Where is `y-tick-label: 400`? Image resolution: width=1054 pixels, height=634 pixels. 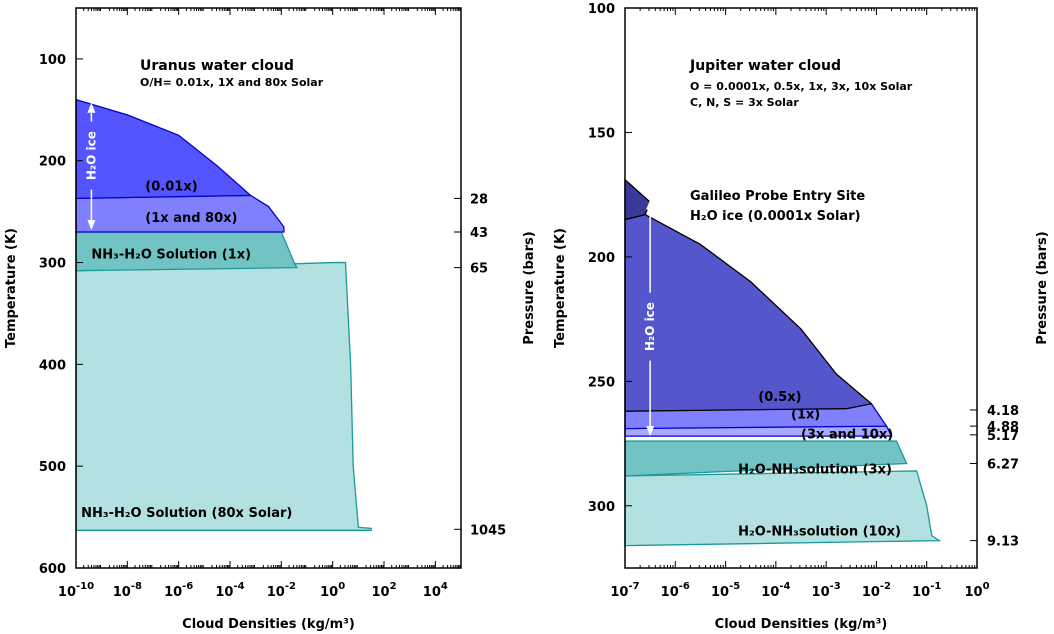 y-tick-label: 400 is located at coordinates (52, 365).